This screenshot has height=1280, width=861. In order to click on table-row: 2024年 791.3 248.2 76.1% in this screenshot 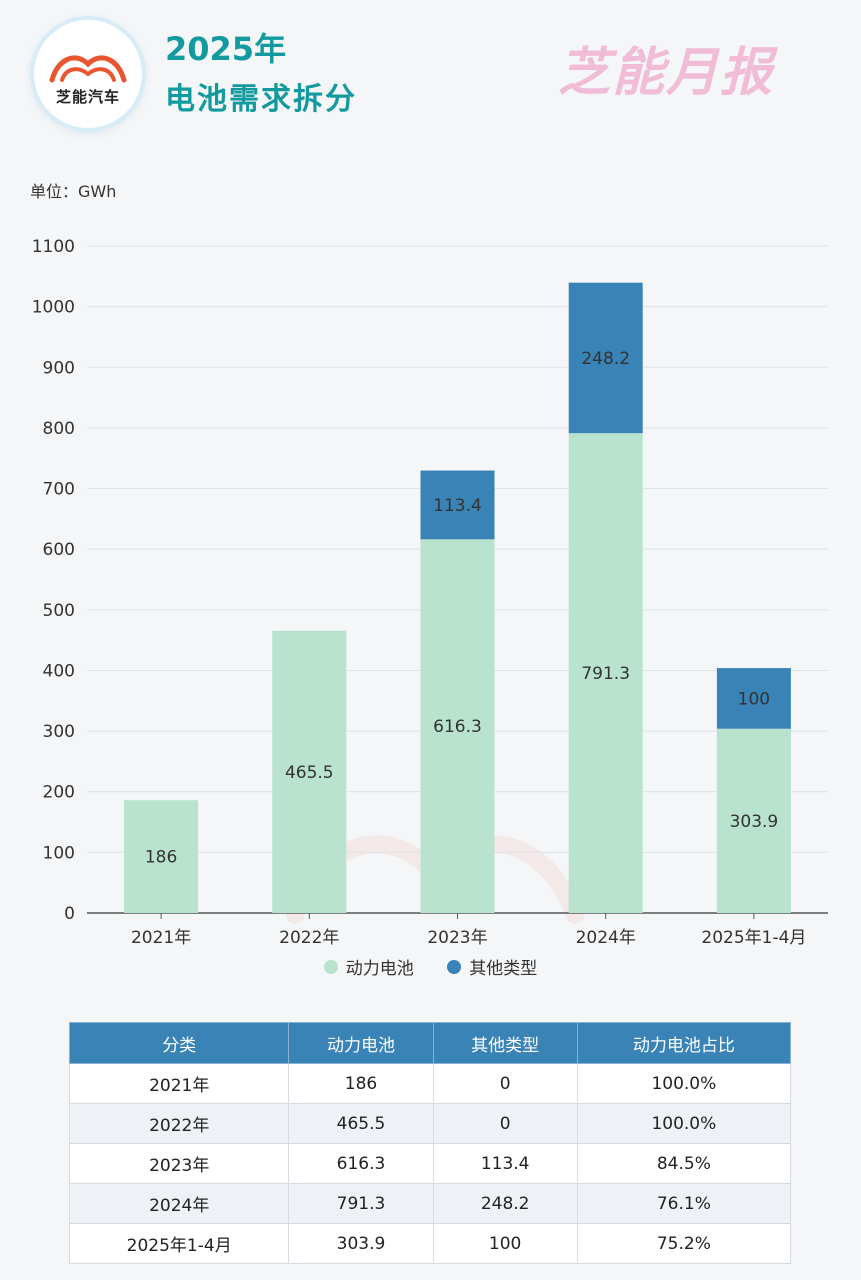, I will do `click(430, 1203)`.